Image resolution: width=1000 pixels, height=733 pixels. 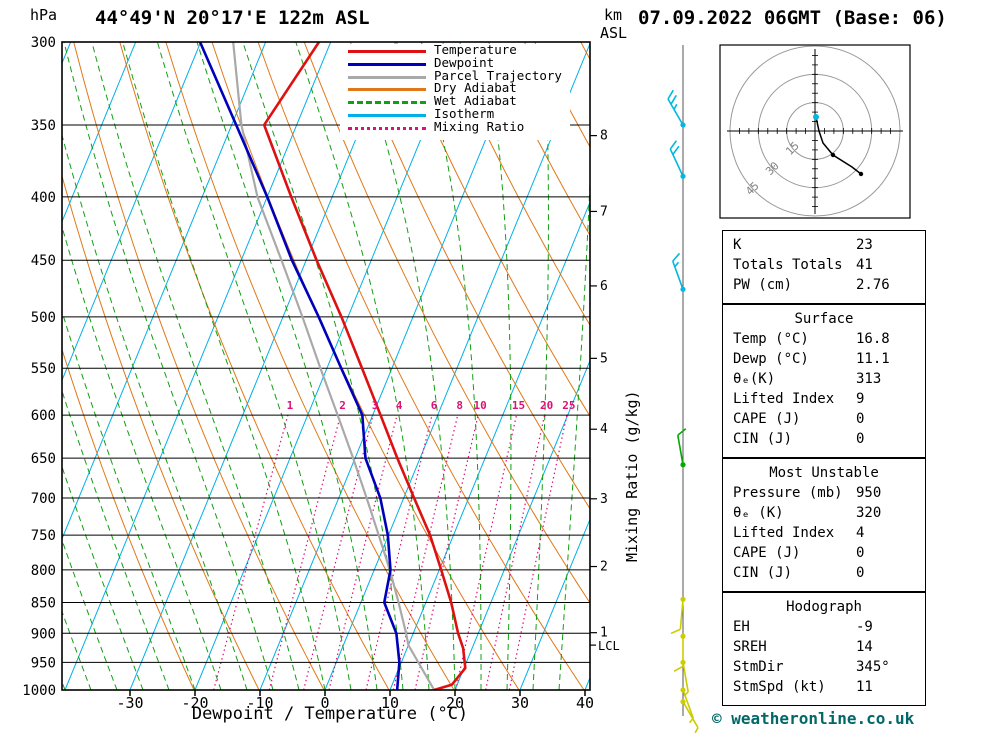 What do you see at coordinates (387, 115) in the screenshot?
I see `legend-swatch-isotherm` at bounding box center [387, 115].